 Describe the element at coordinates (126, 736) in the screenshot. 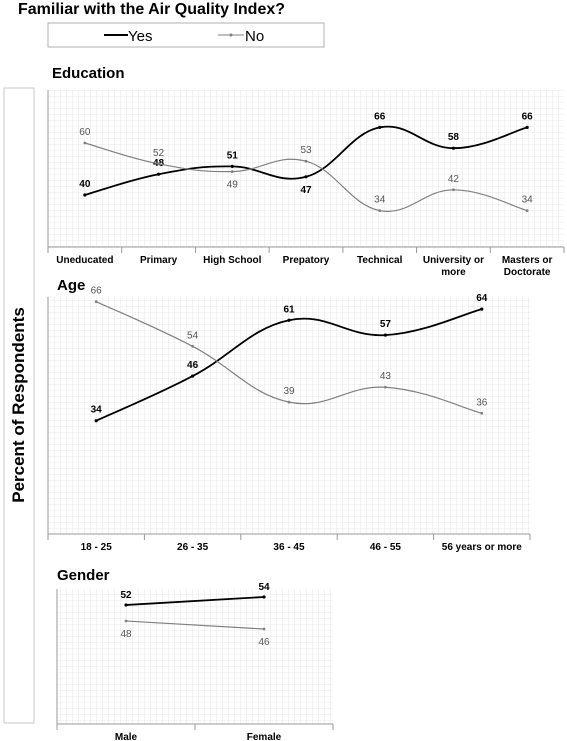

I see `gender-tick-label: Male` at that location.